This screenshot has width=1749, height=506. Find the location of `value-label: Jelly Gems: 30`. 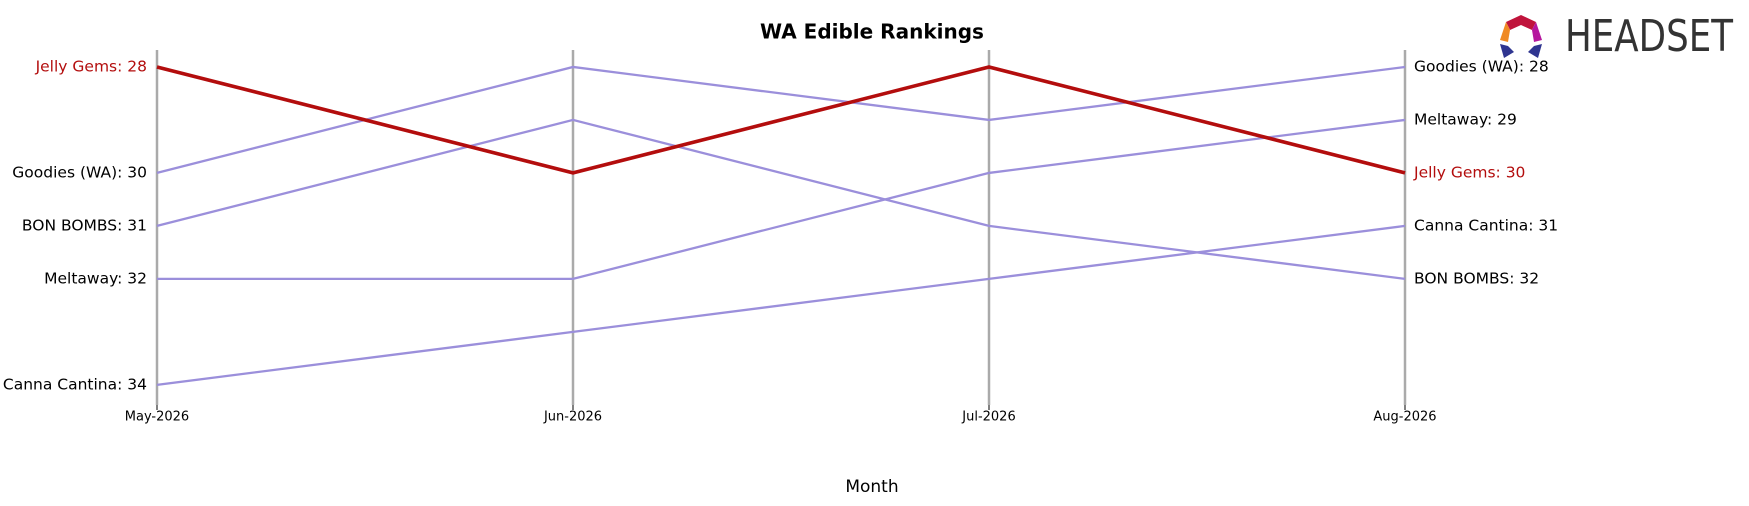

value-label: Jelly Gems: 30 is located at coordinates (1469, 172).